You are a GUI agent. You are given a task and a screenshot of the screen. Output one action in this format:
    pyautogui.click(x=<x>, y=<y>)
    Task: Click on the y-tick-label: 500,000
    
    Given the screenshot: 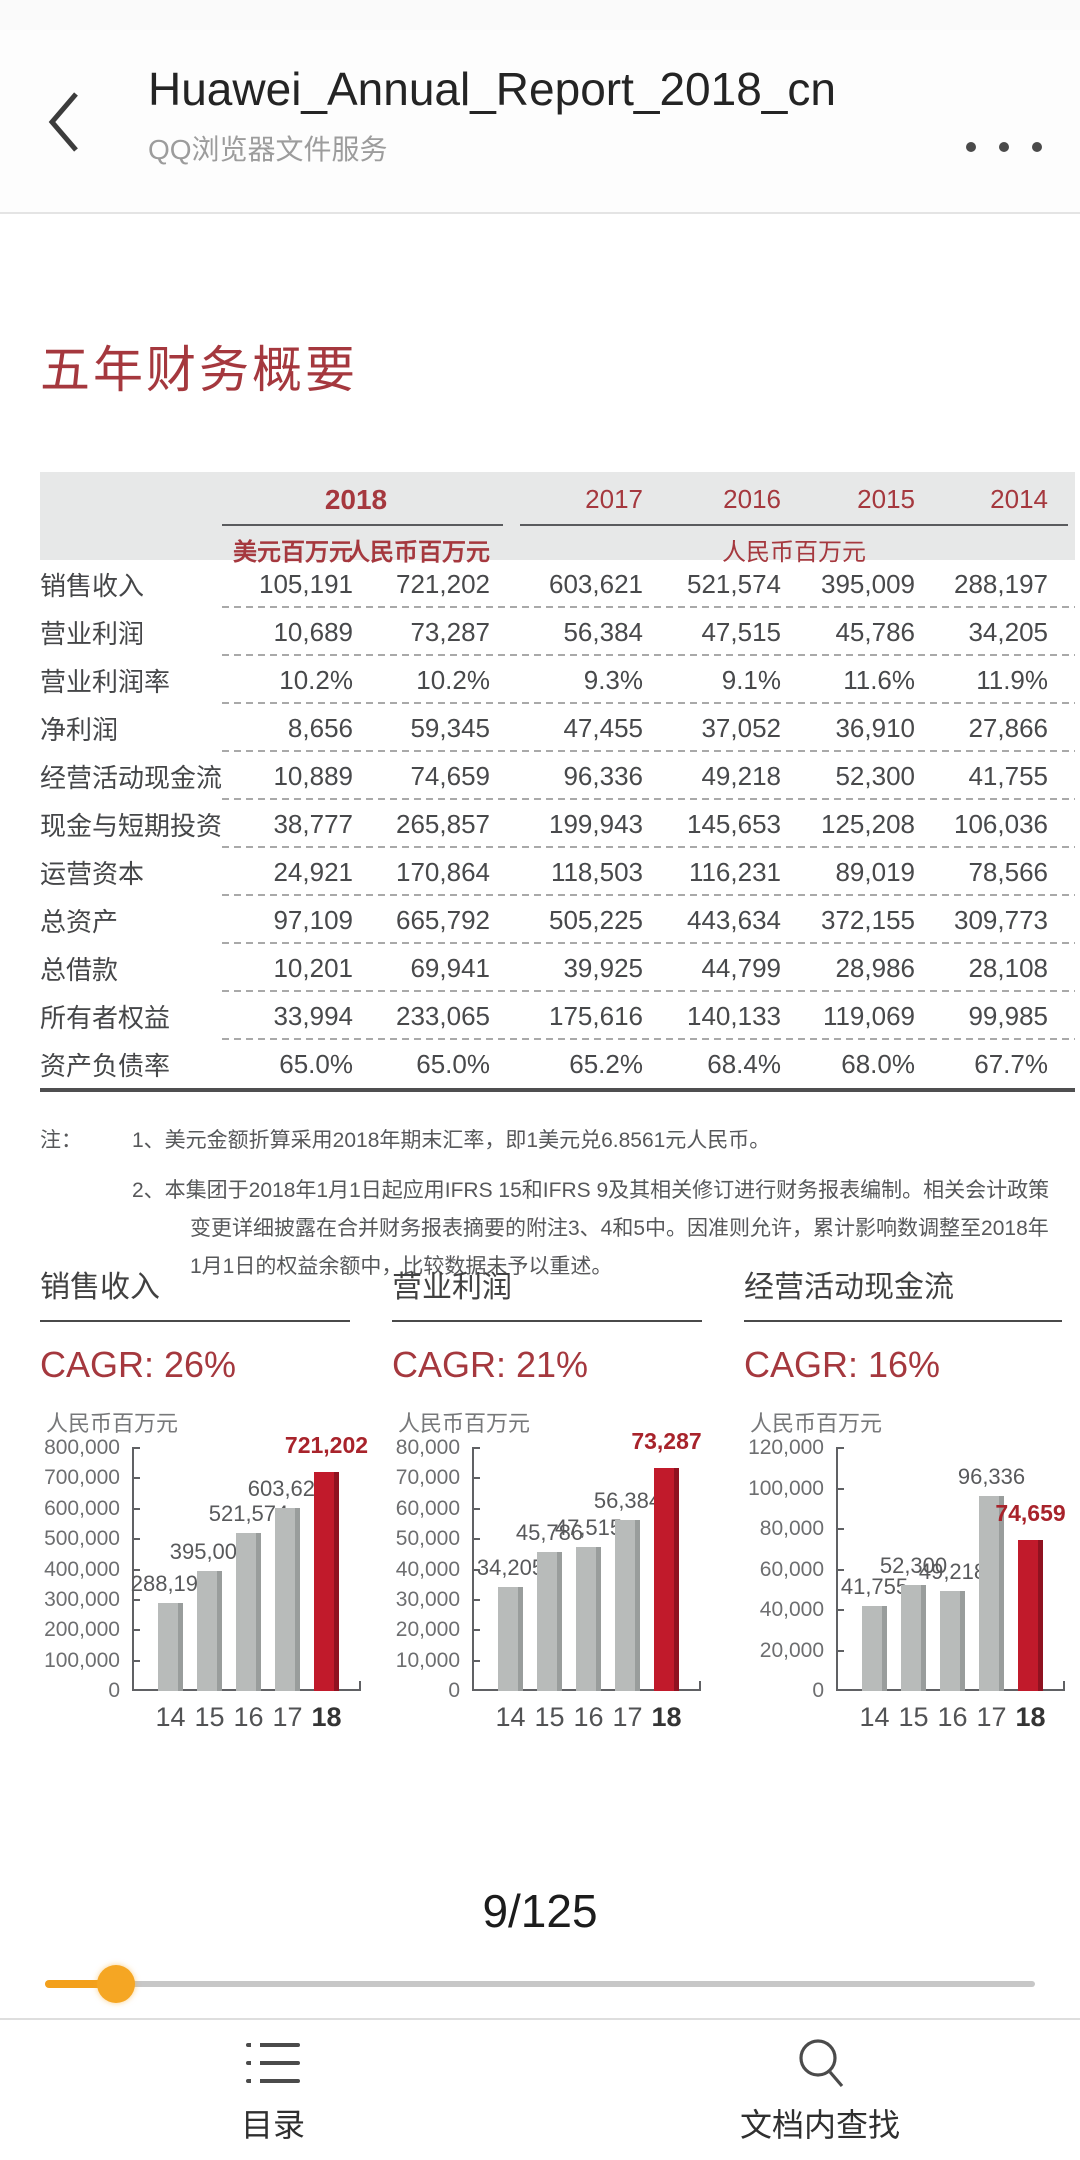 What is the action you would take?
    pyautogui.click(x=82, y=1539)
    